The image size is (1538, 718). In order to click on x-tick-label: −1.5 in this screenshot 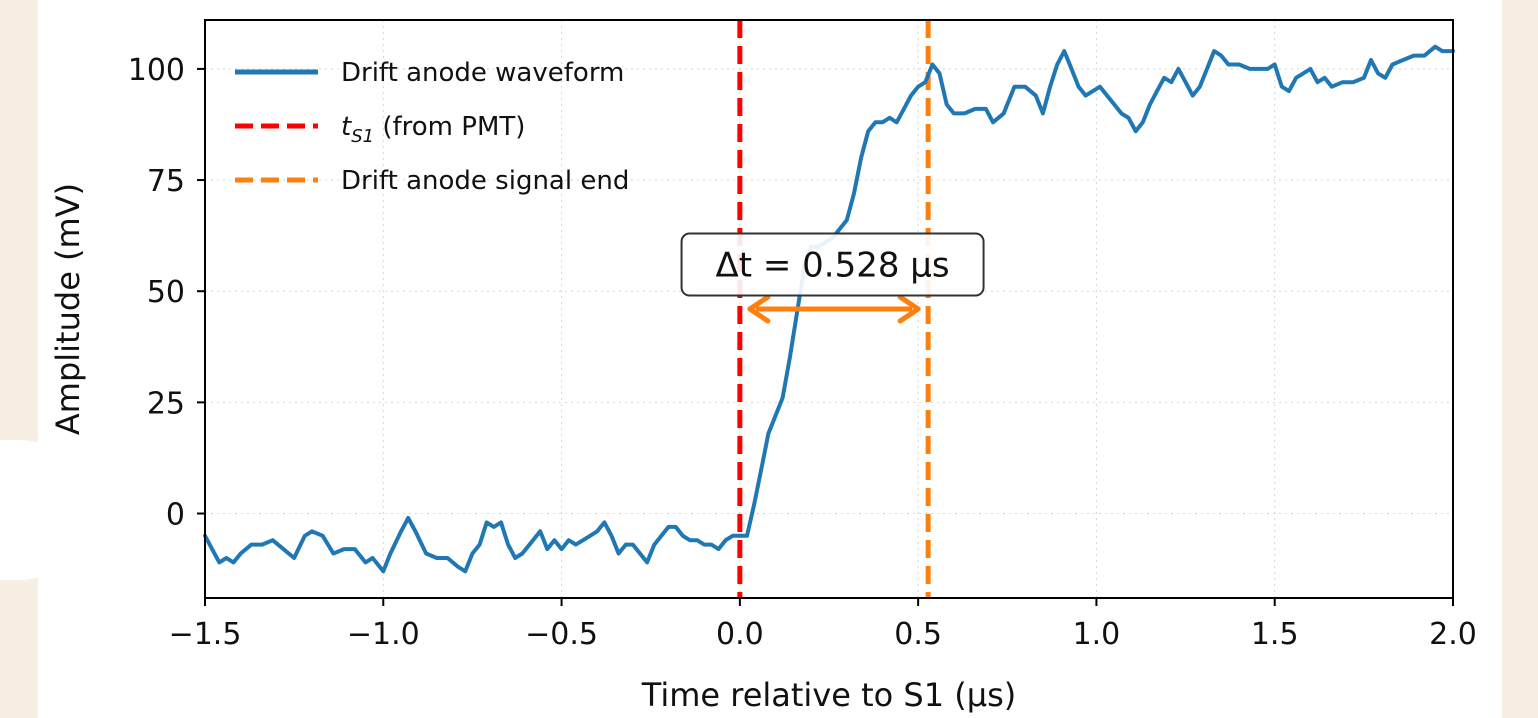, I will do `click(205, 634)`.